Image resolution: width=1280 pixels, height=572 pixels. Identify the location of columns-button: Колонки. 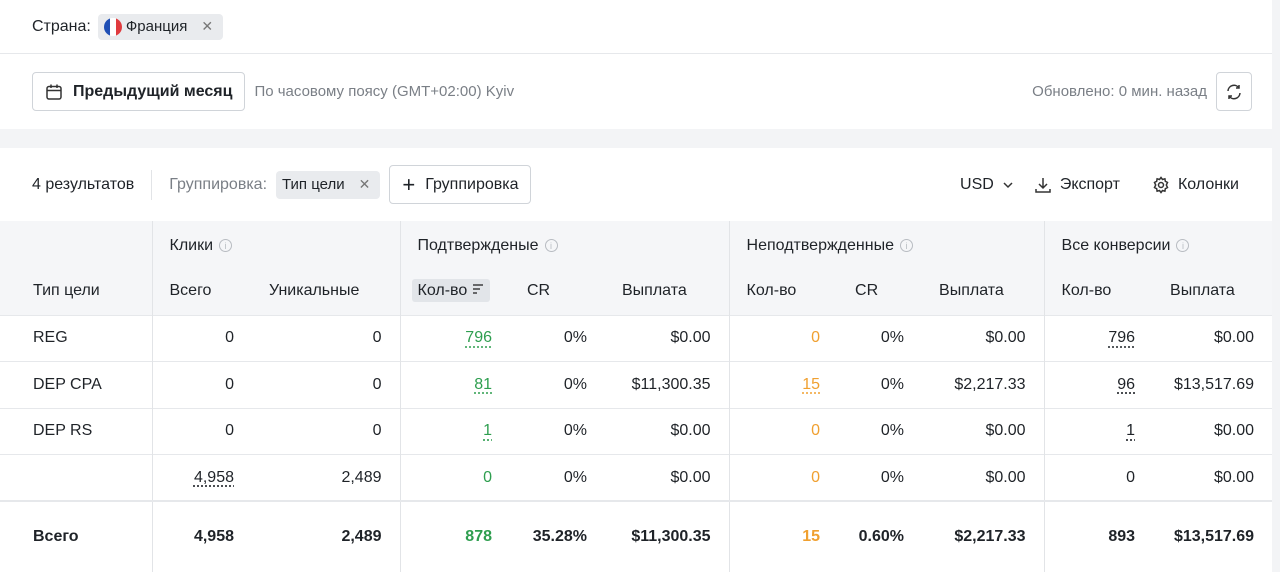
(1195, 185).